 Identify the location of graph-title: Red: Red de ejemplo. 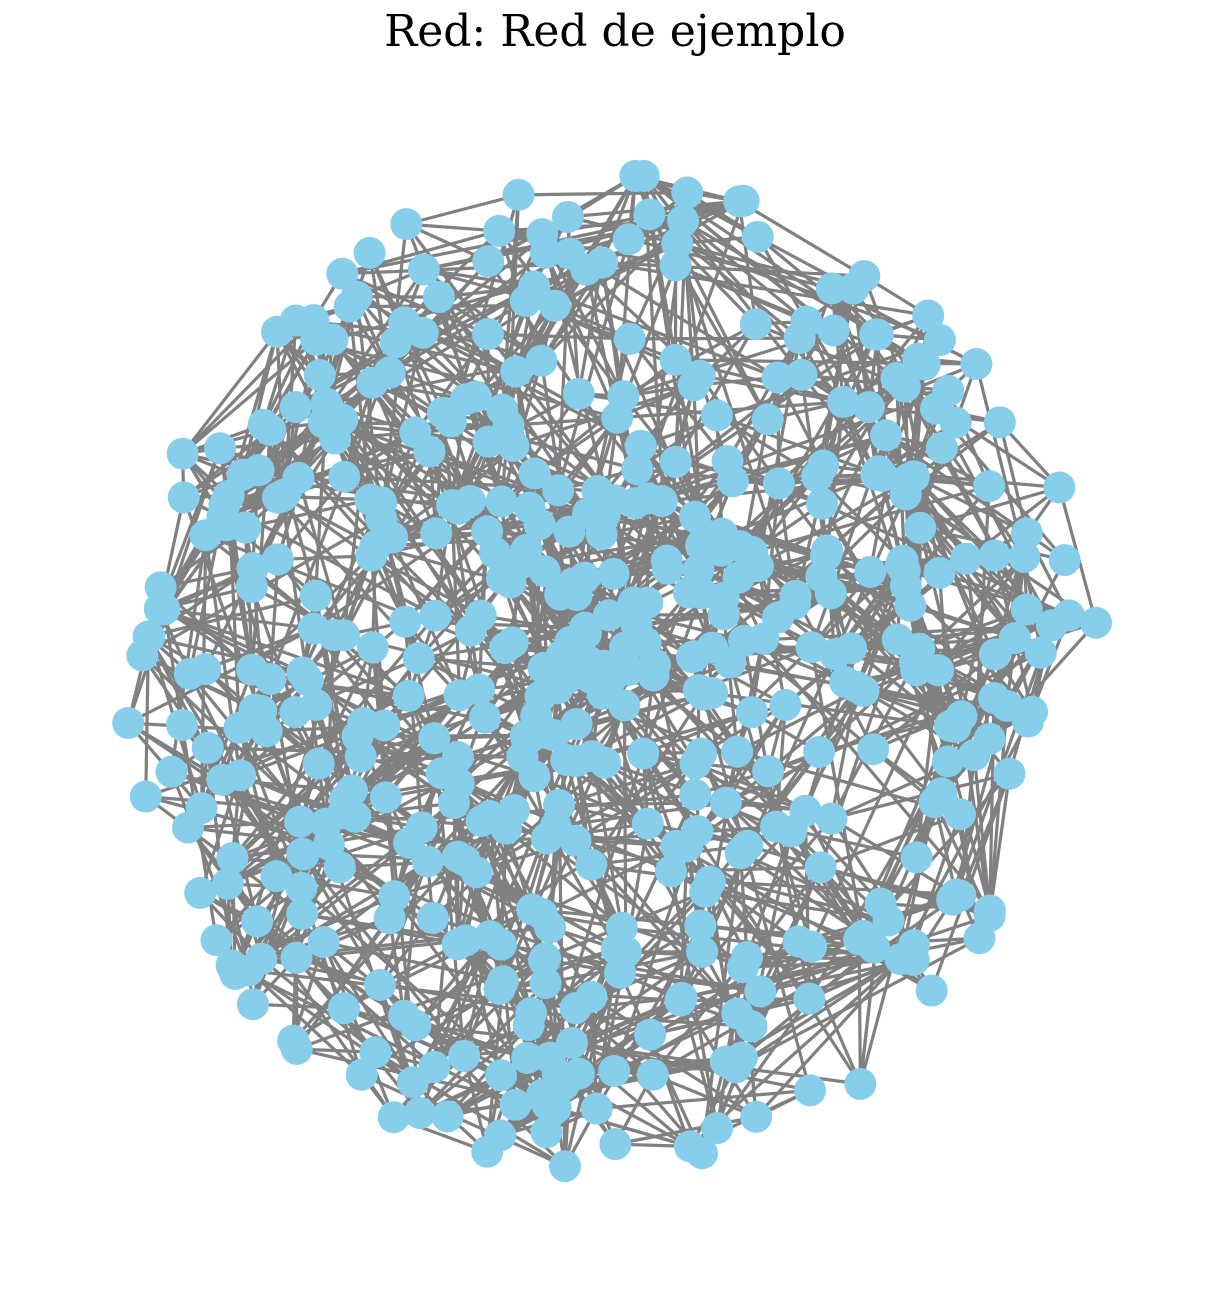
(615, 31).